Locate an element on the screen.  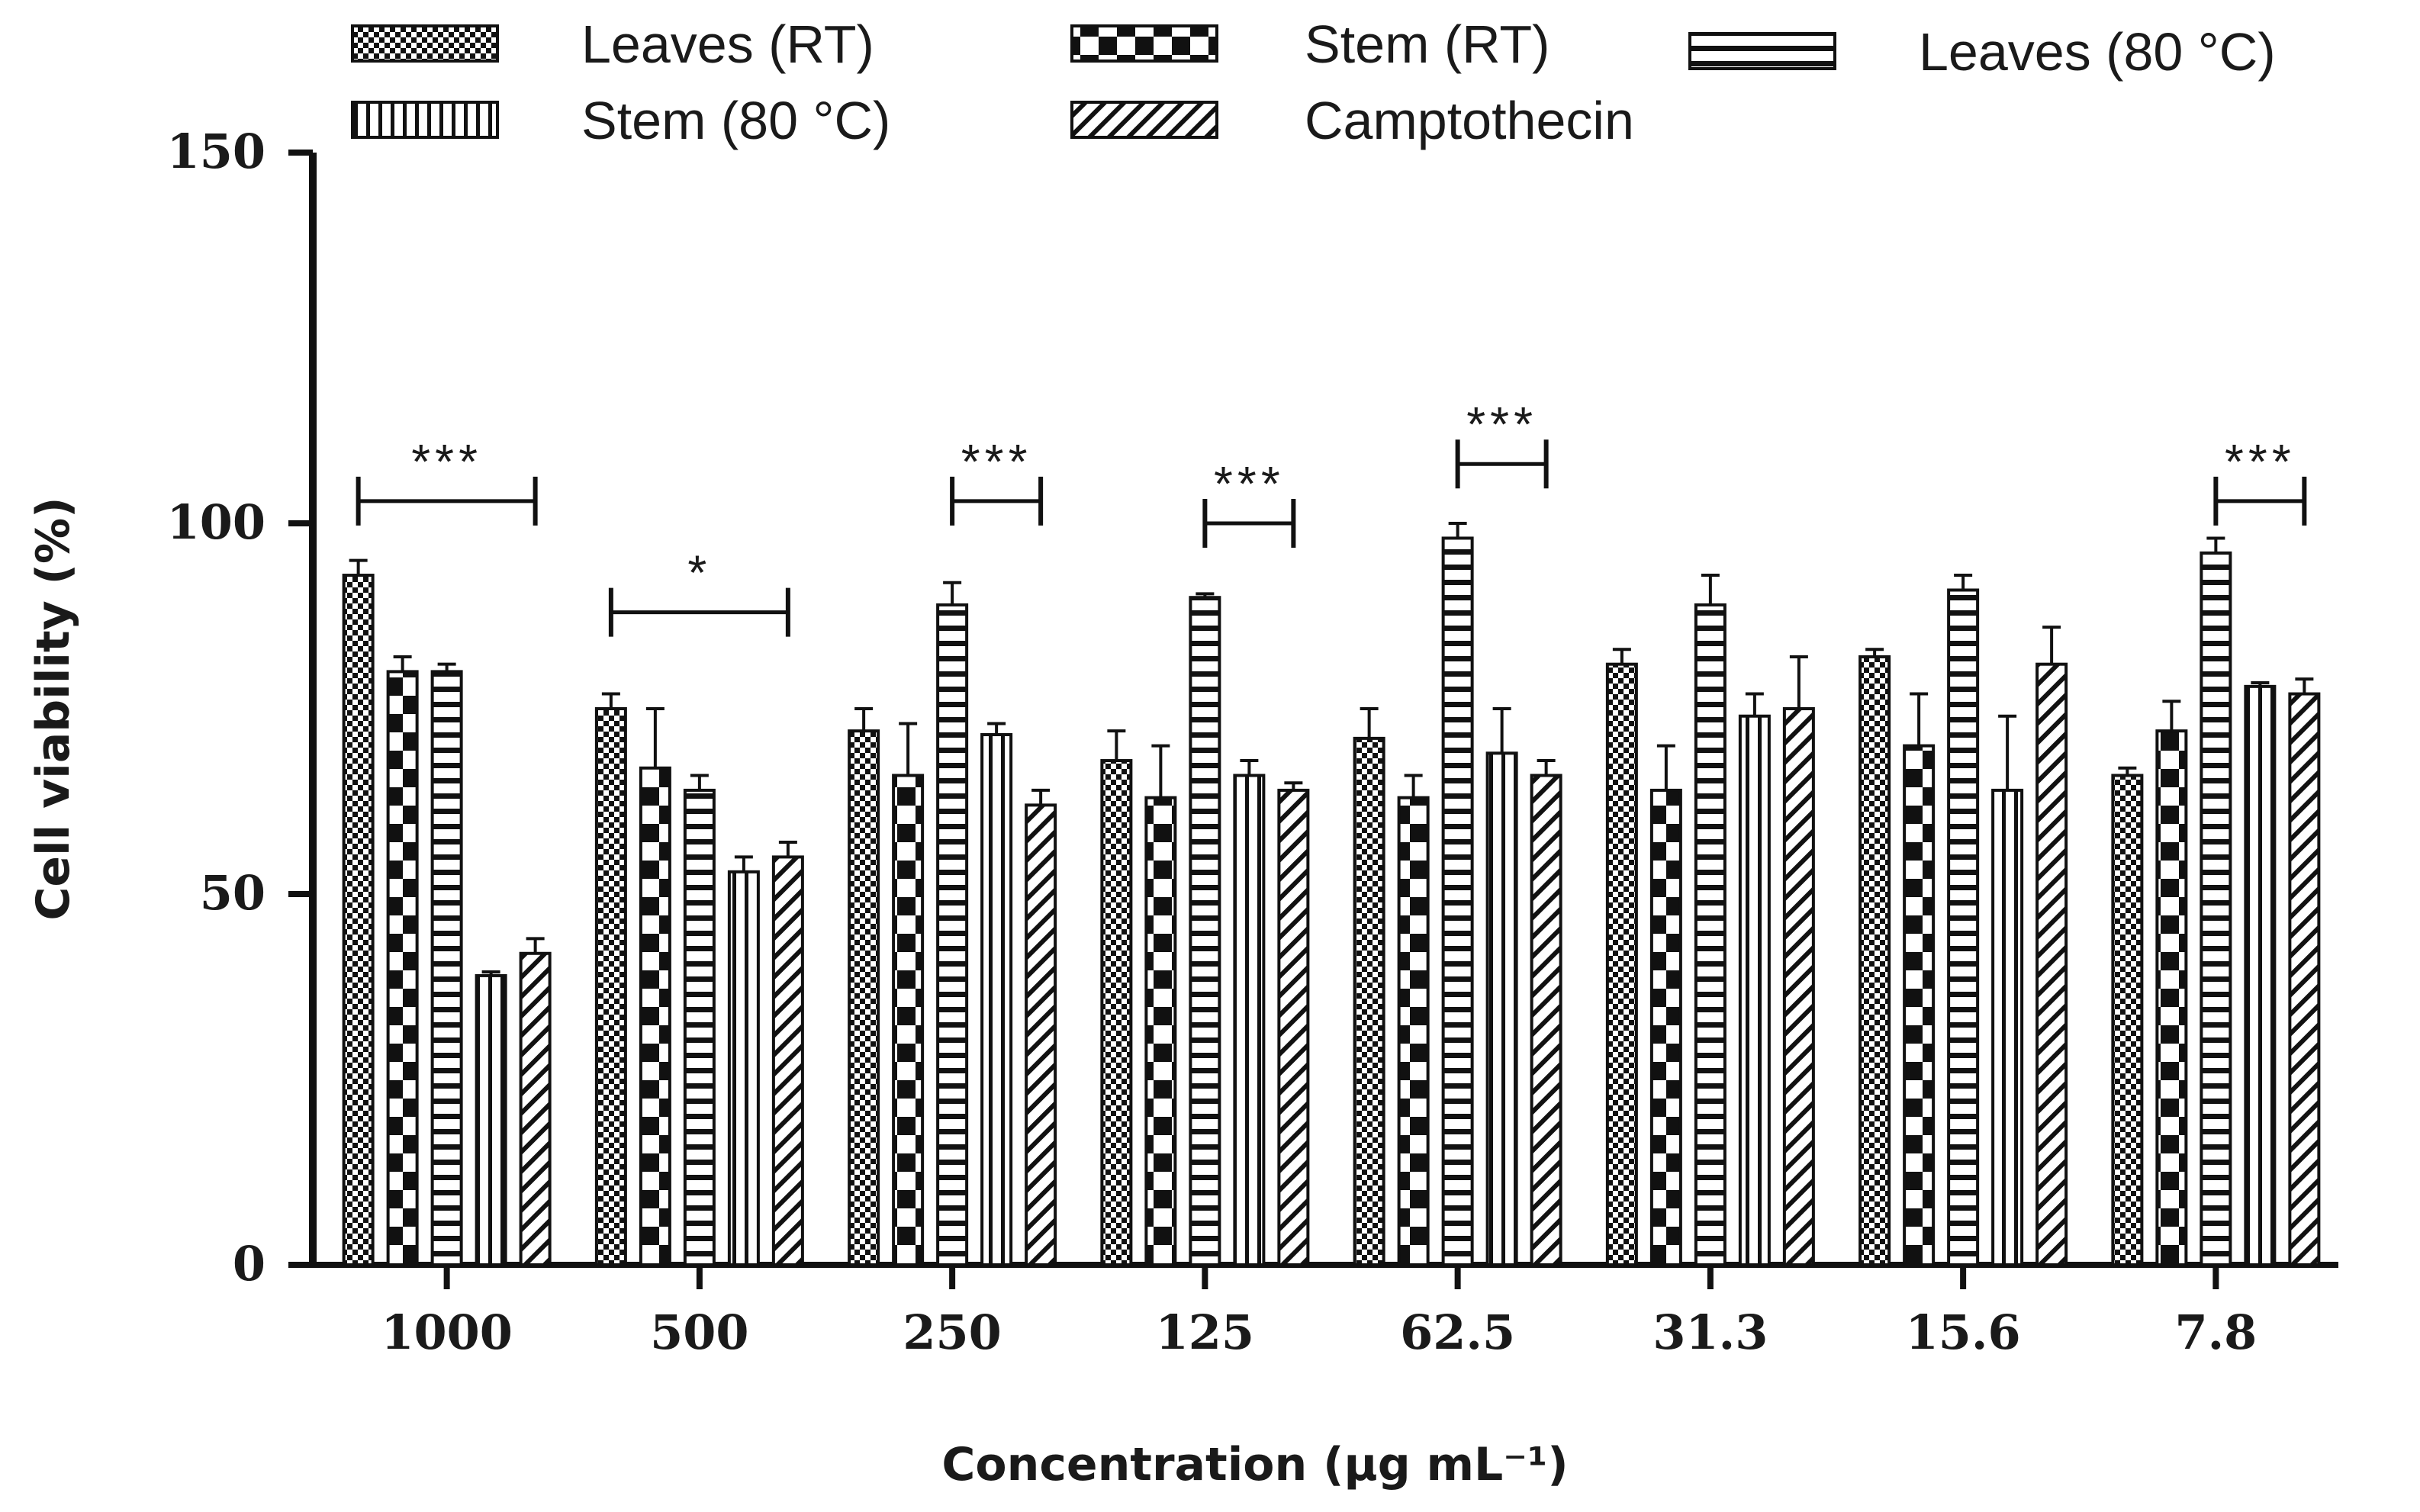
significance-bracket: * is located at coordinates (699, 591).